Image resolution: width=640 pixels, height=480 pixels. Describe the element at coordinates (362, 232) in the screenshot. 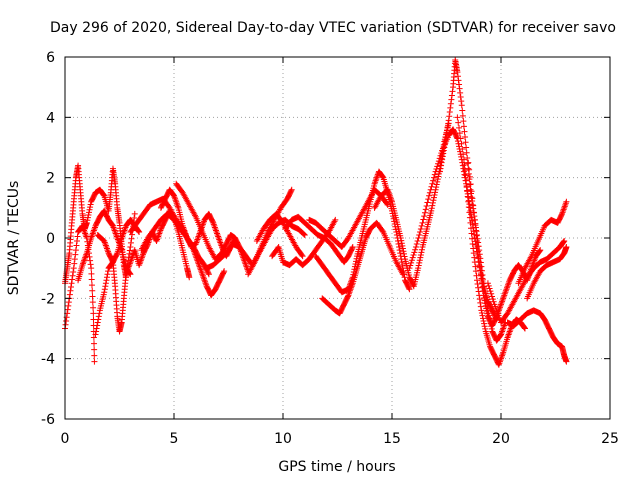

I see `series-pass-r` at that location.